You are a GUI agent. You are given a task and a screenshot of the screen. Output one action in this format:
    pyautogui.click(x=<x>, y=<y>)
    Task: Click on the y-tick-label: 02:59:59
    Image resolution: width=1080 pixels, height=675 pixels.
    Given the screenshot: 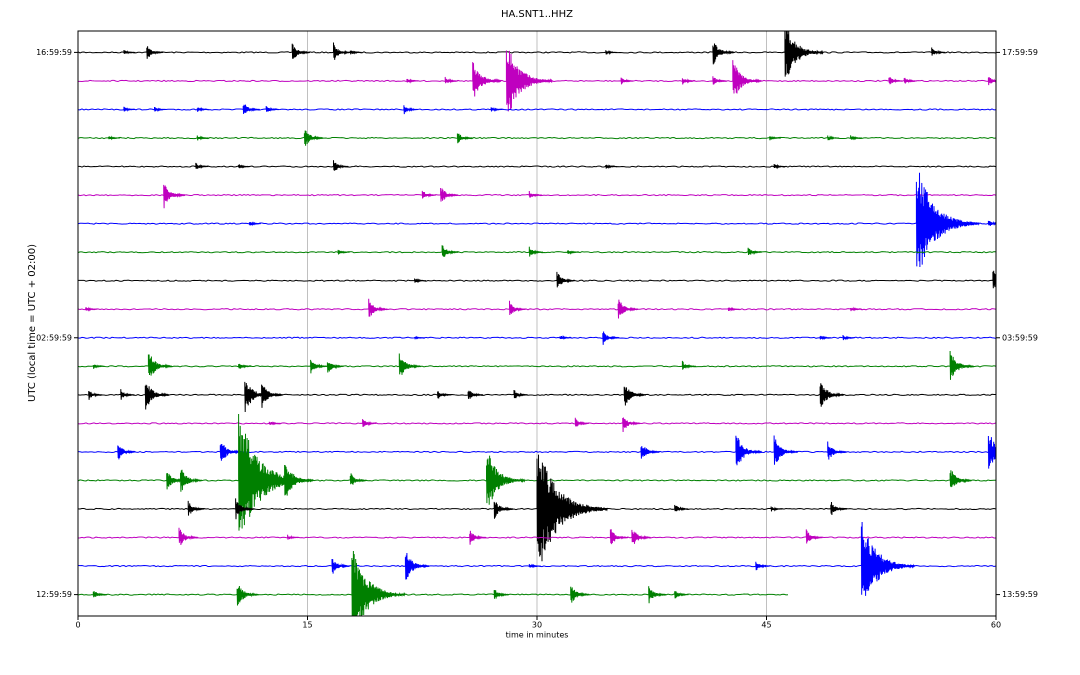 What is the action you would take?
    pyautogui.click(x=54, y=337)
    